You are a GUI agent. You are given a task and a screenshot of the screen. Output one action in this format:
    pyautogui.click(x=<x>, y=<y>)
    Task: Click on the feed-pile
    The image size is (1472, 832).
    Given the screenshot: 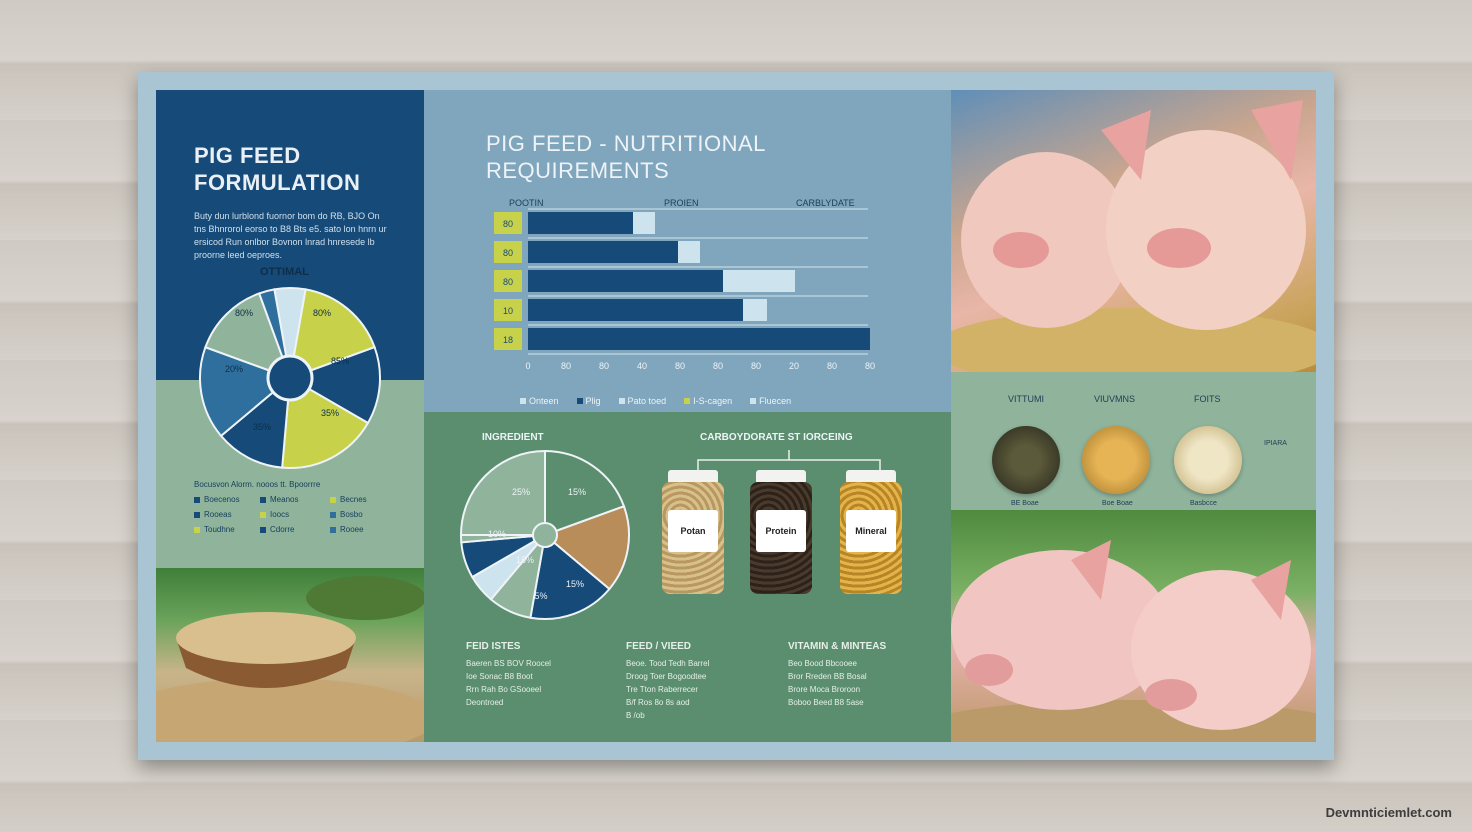 What is the action you would take?
    pyautogui.click(x=1124, y=348)
    